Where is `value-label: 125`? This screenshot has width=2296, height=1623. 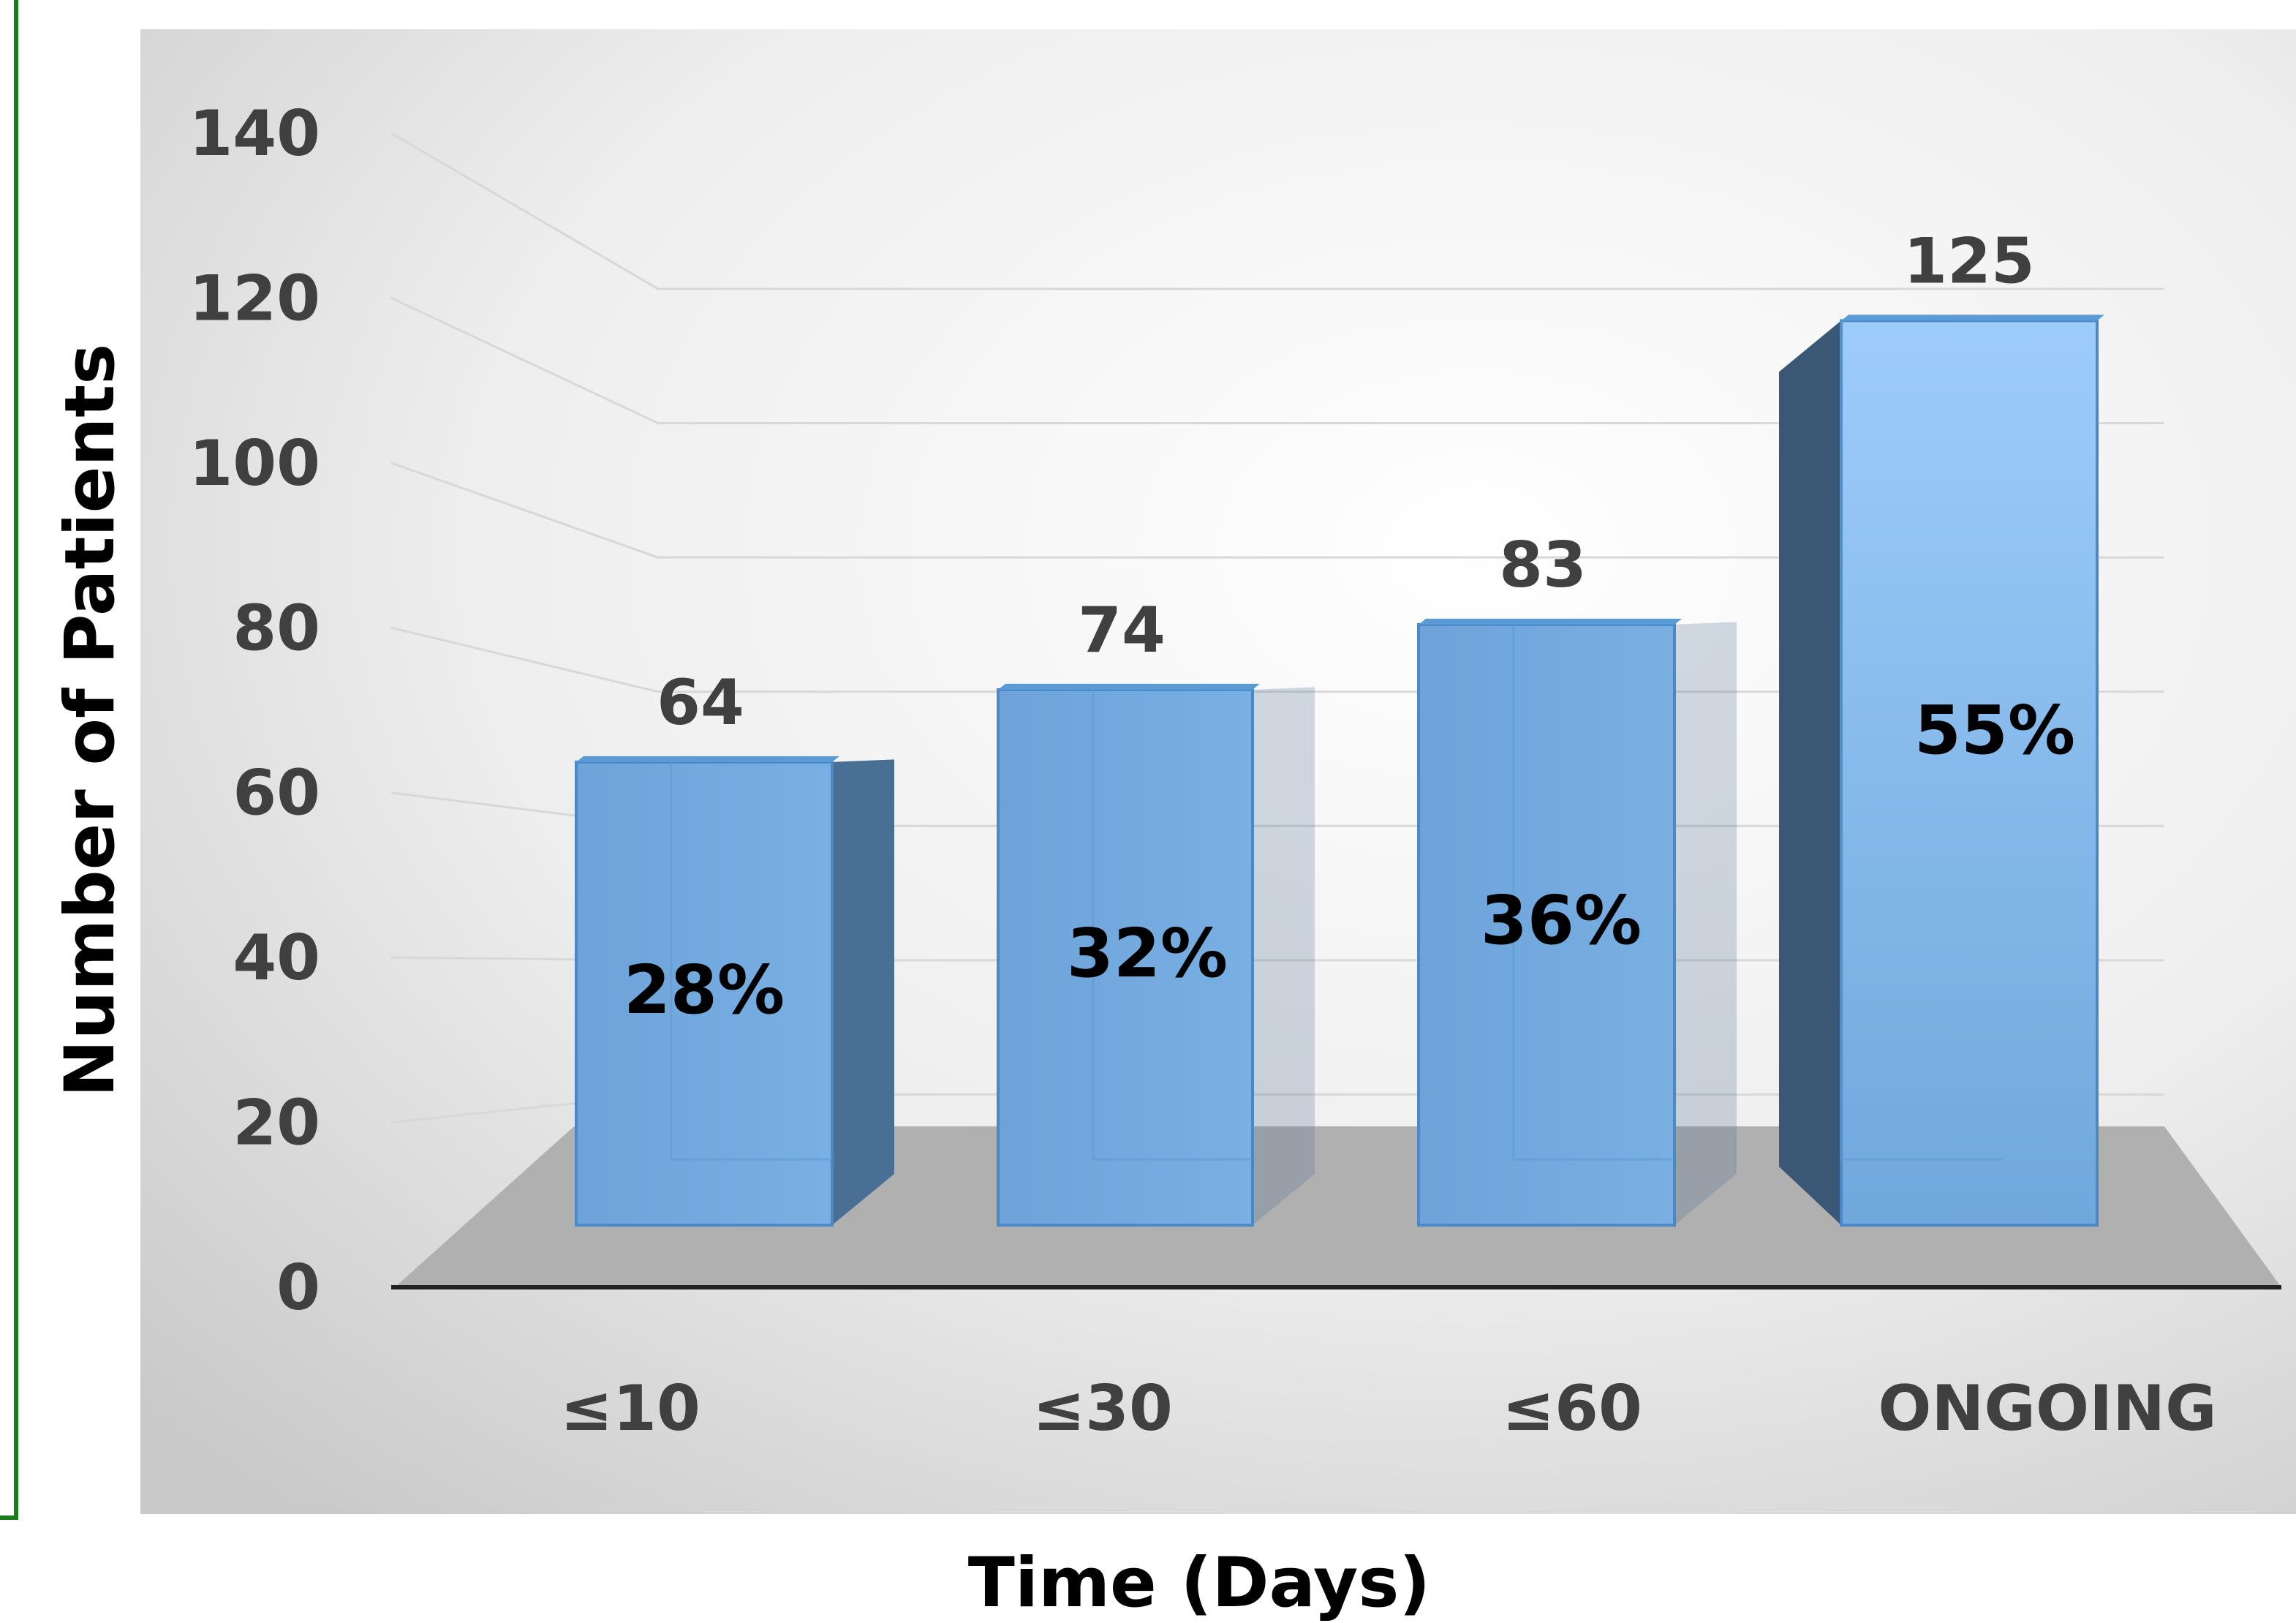 value-label: 125 is located at coordinates (1969, 262).